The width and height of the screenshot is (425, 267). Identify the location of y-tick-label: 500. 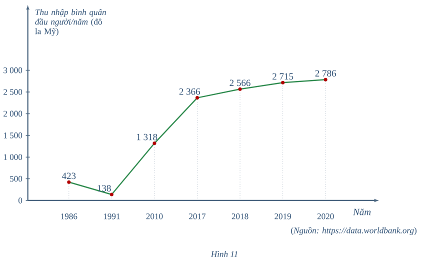
(16, 179).